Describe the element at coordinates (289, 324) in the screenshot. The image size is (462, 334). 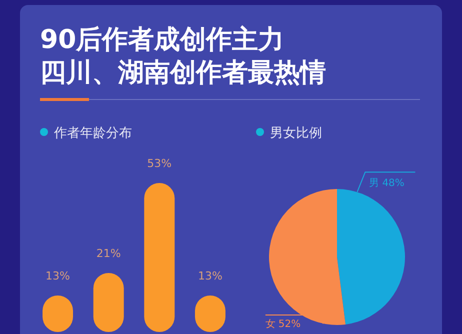
I see `data-label: 52%` at that location.